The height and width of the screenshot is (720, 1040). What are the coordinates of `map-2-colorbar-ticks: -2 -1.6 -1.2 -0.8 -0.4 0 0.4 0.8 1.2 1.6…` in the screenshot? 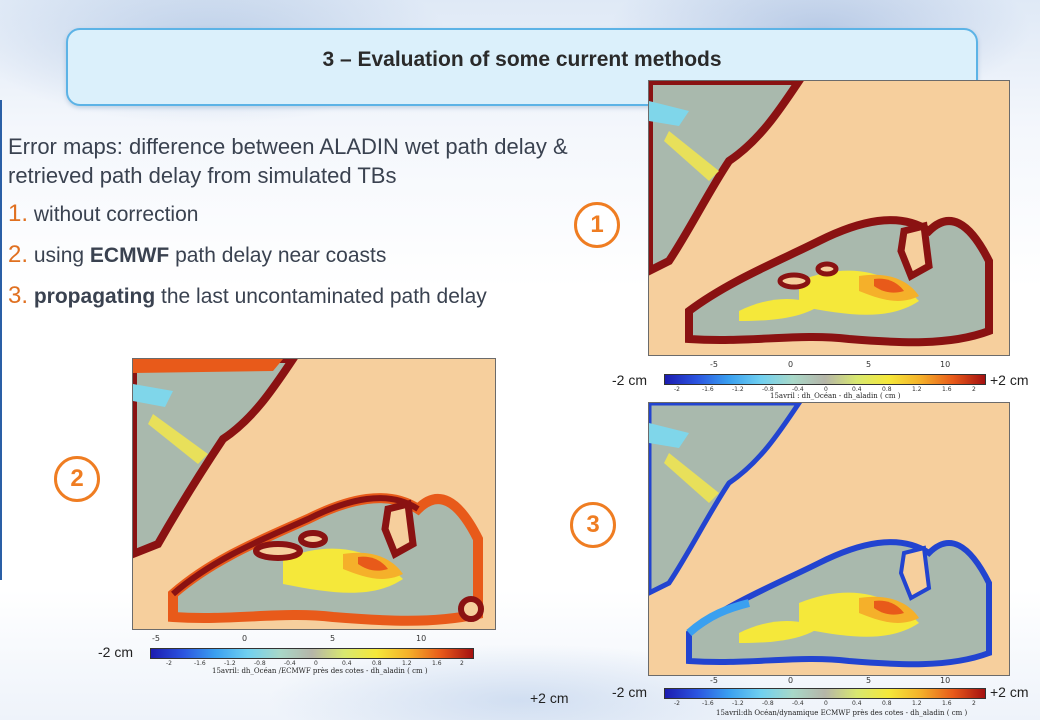 It's located at (315, 663).